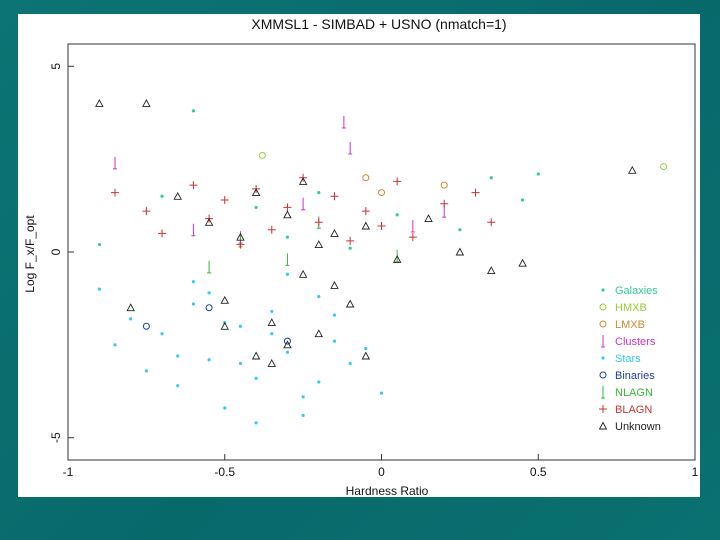  Describe the element at coordinates (603, 409) in the screenshot. I see `legend-marker-blagn` at that location.